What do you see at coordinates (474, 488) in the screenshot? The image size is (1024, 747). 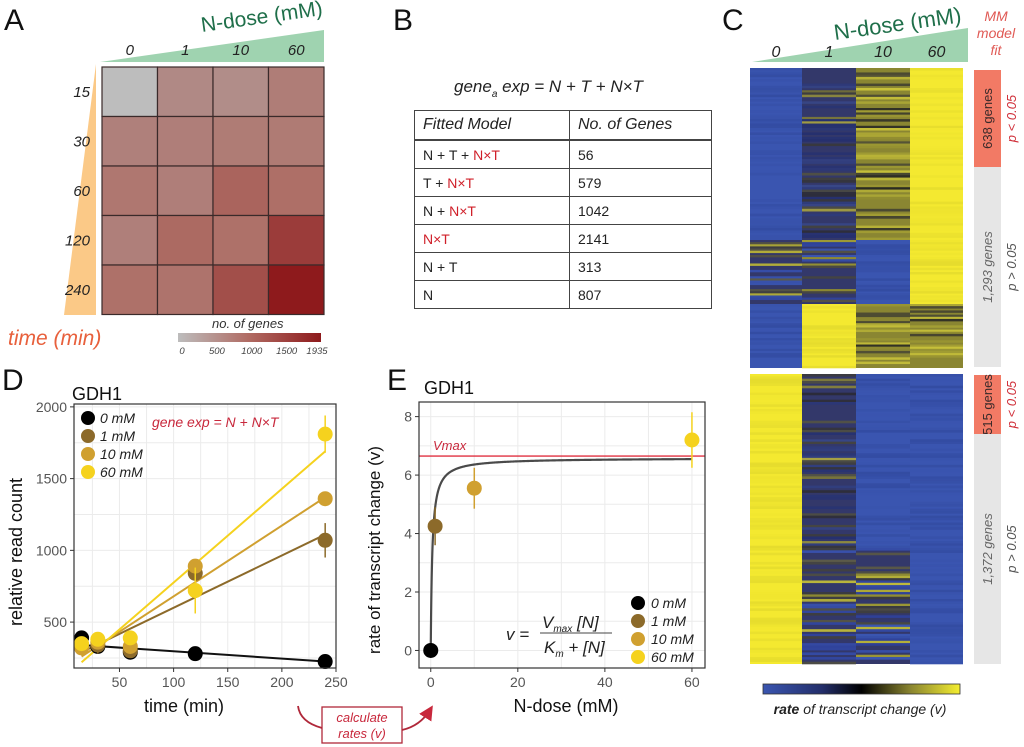 I see `data-point` at bounding box center [474, 488].